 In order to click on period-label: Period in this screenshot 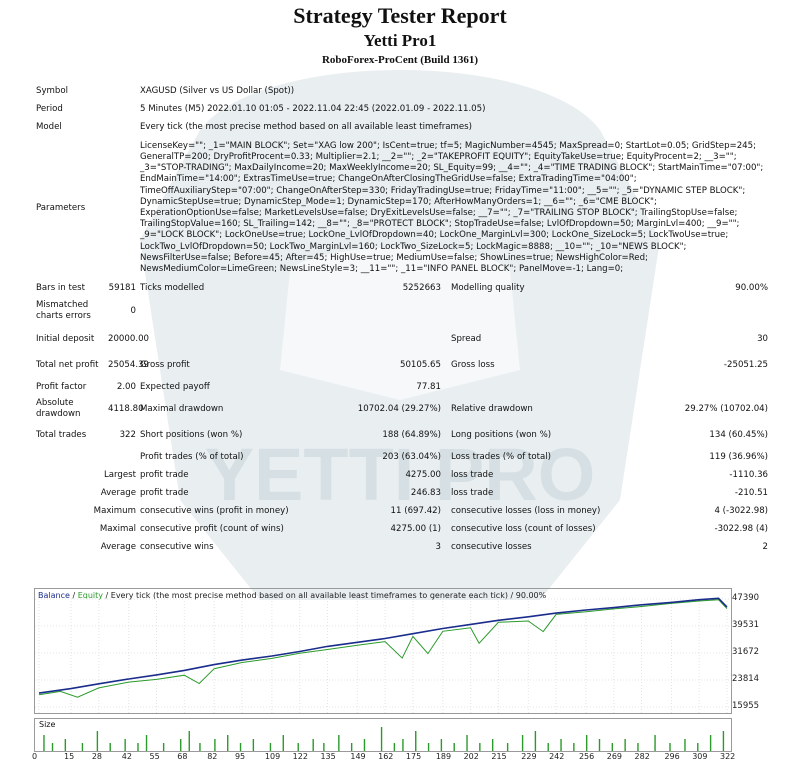, I will do `click(49, 108)`.